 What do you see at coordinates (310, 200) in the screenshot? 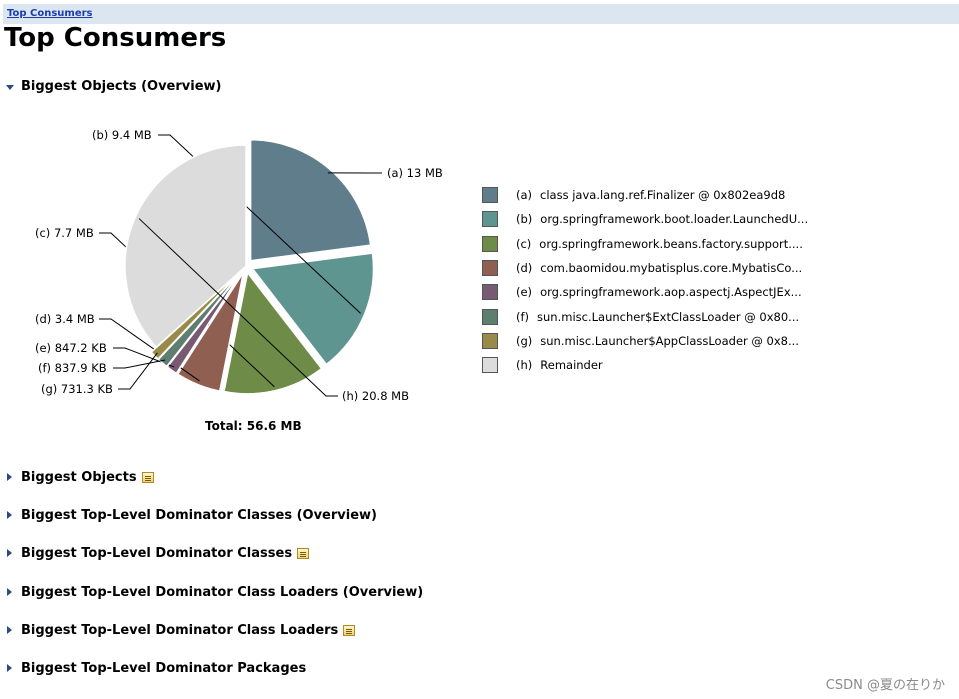
I see `pie-slice-a` at bounding box center [310, 200].